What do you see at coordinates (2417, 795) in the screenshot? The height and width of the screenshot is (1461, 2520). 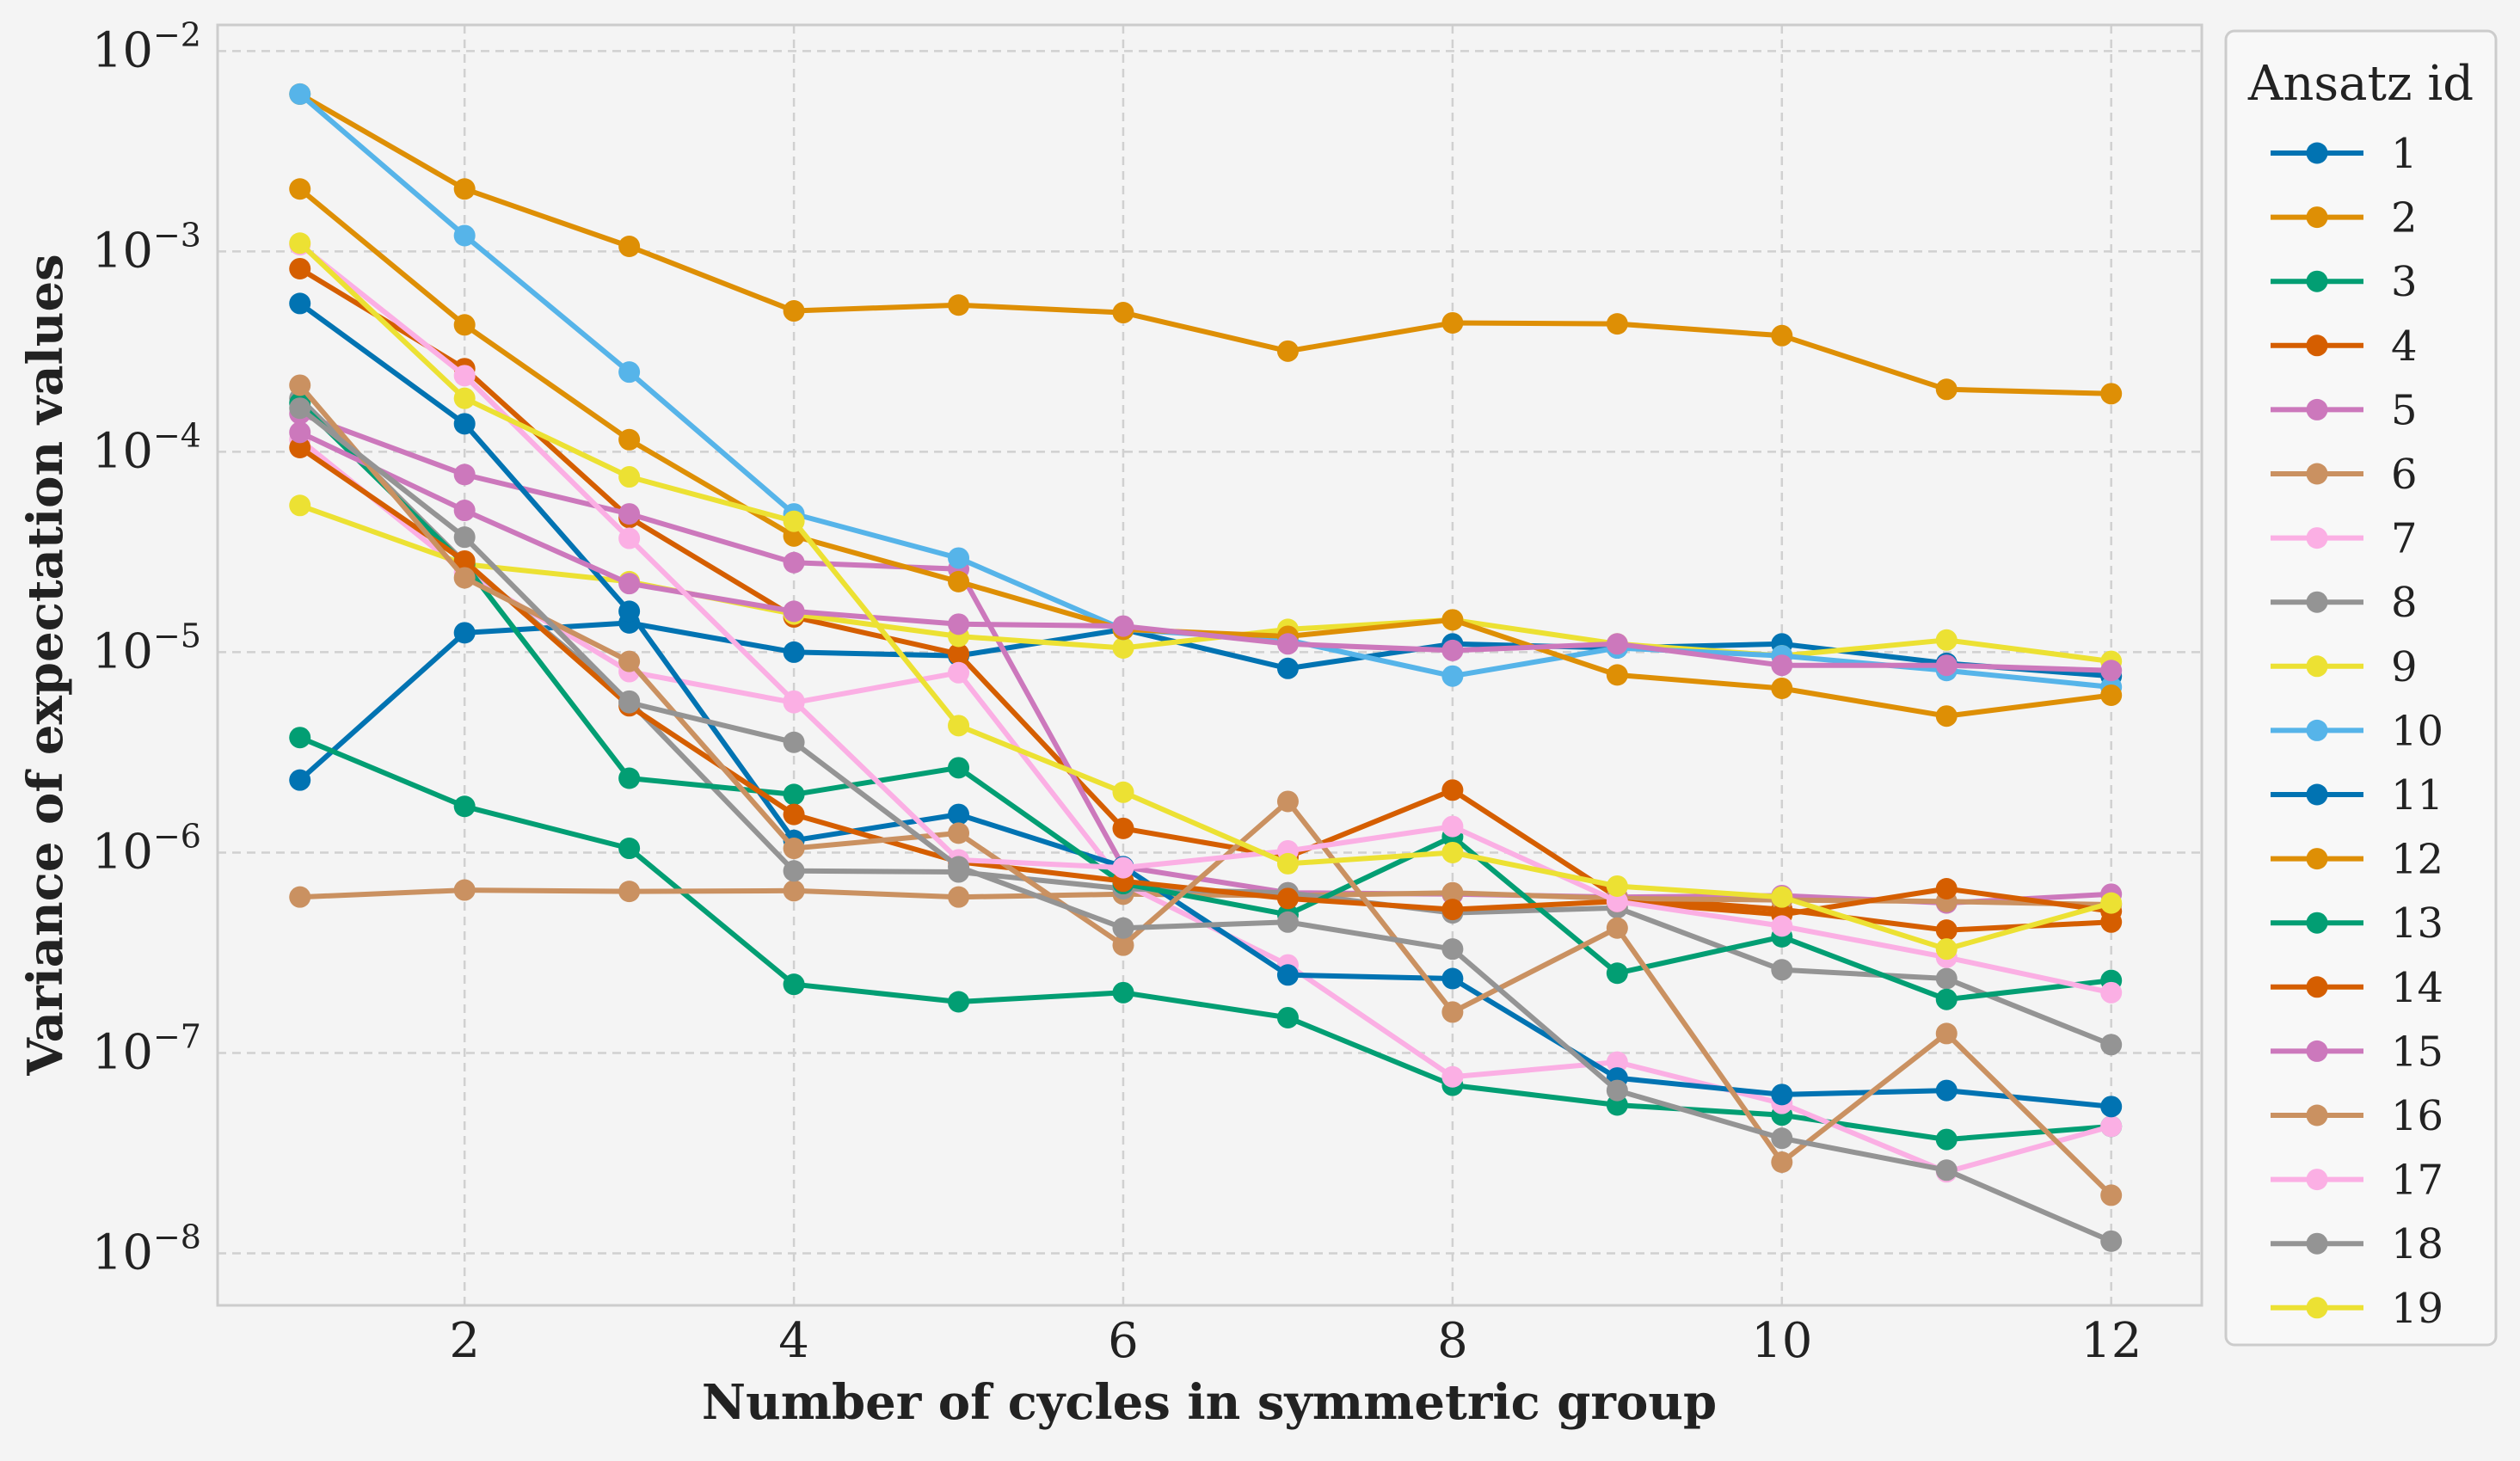 I see `legend-label: 11` at bounding box center [2417, 795].